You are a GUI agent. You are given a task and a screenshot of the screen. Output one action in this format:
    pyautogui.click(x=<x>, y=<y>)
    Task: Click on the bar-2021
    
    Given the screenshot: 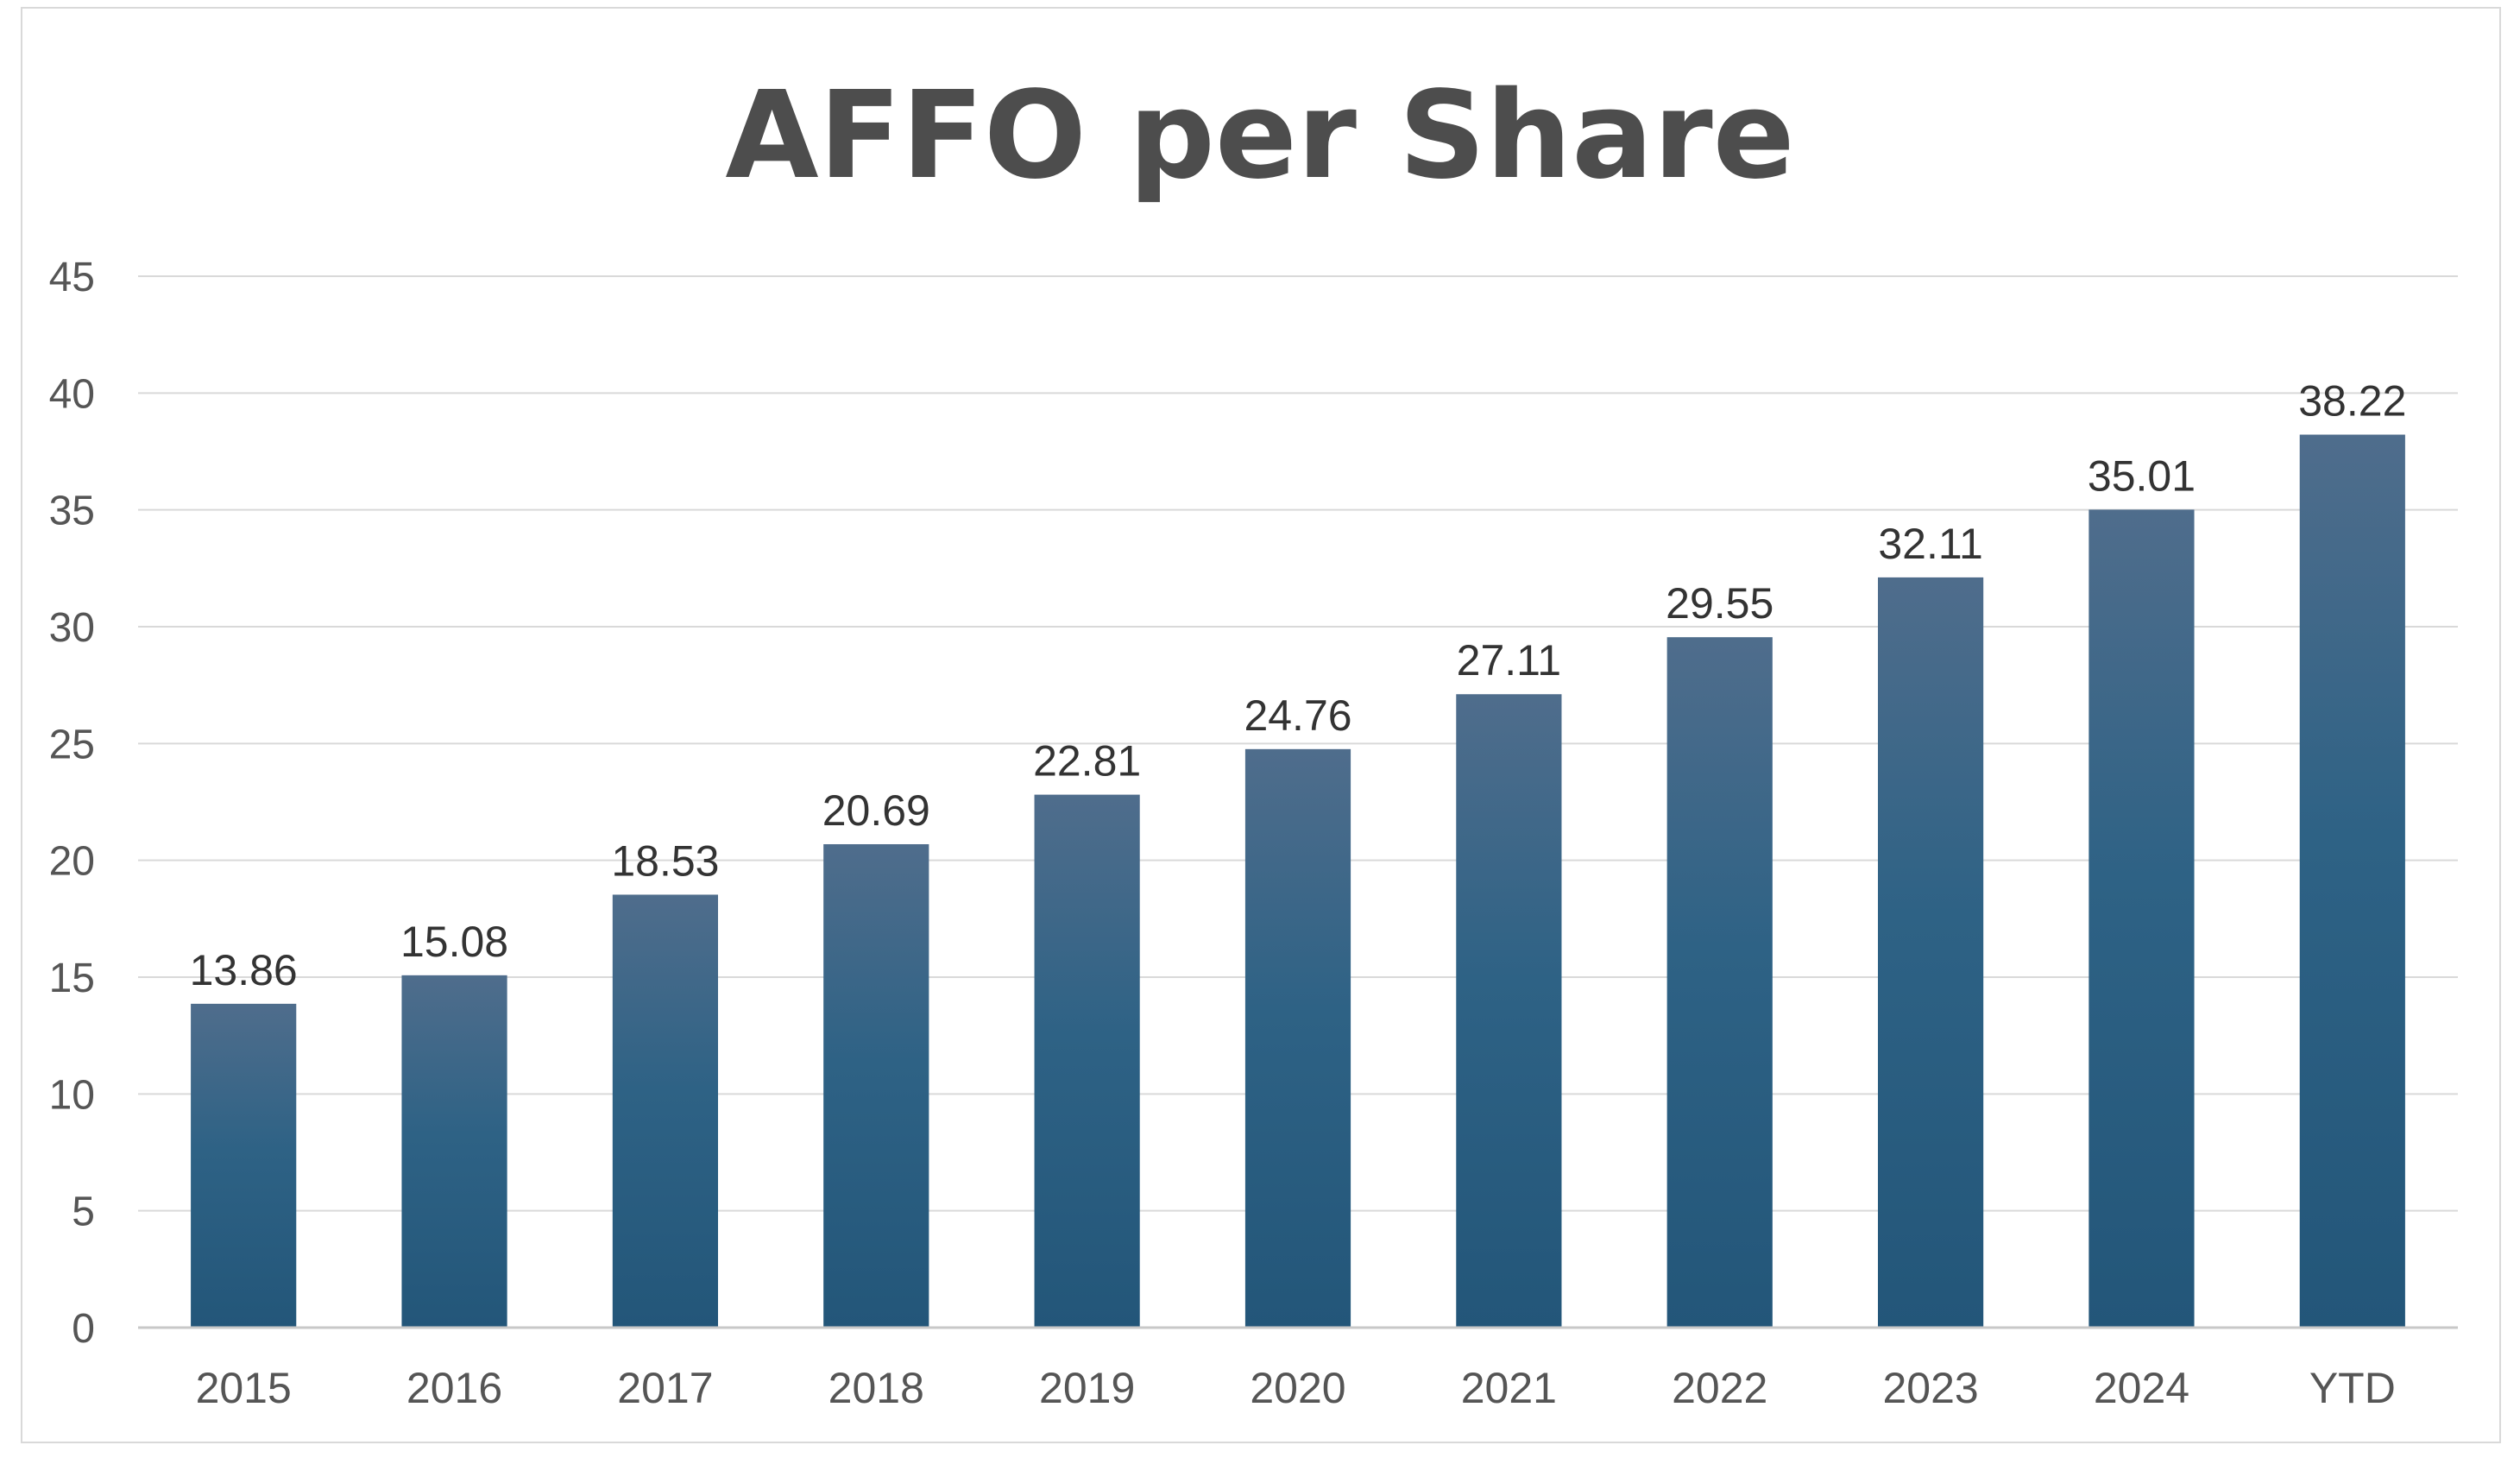 What is the action you would take?
    pyautogui.click(x=1509, y=1011)
    